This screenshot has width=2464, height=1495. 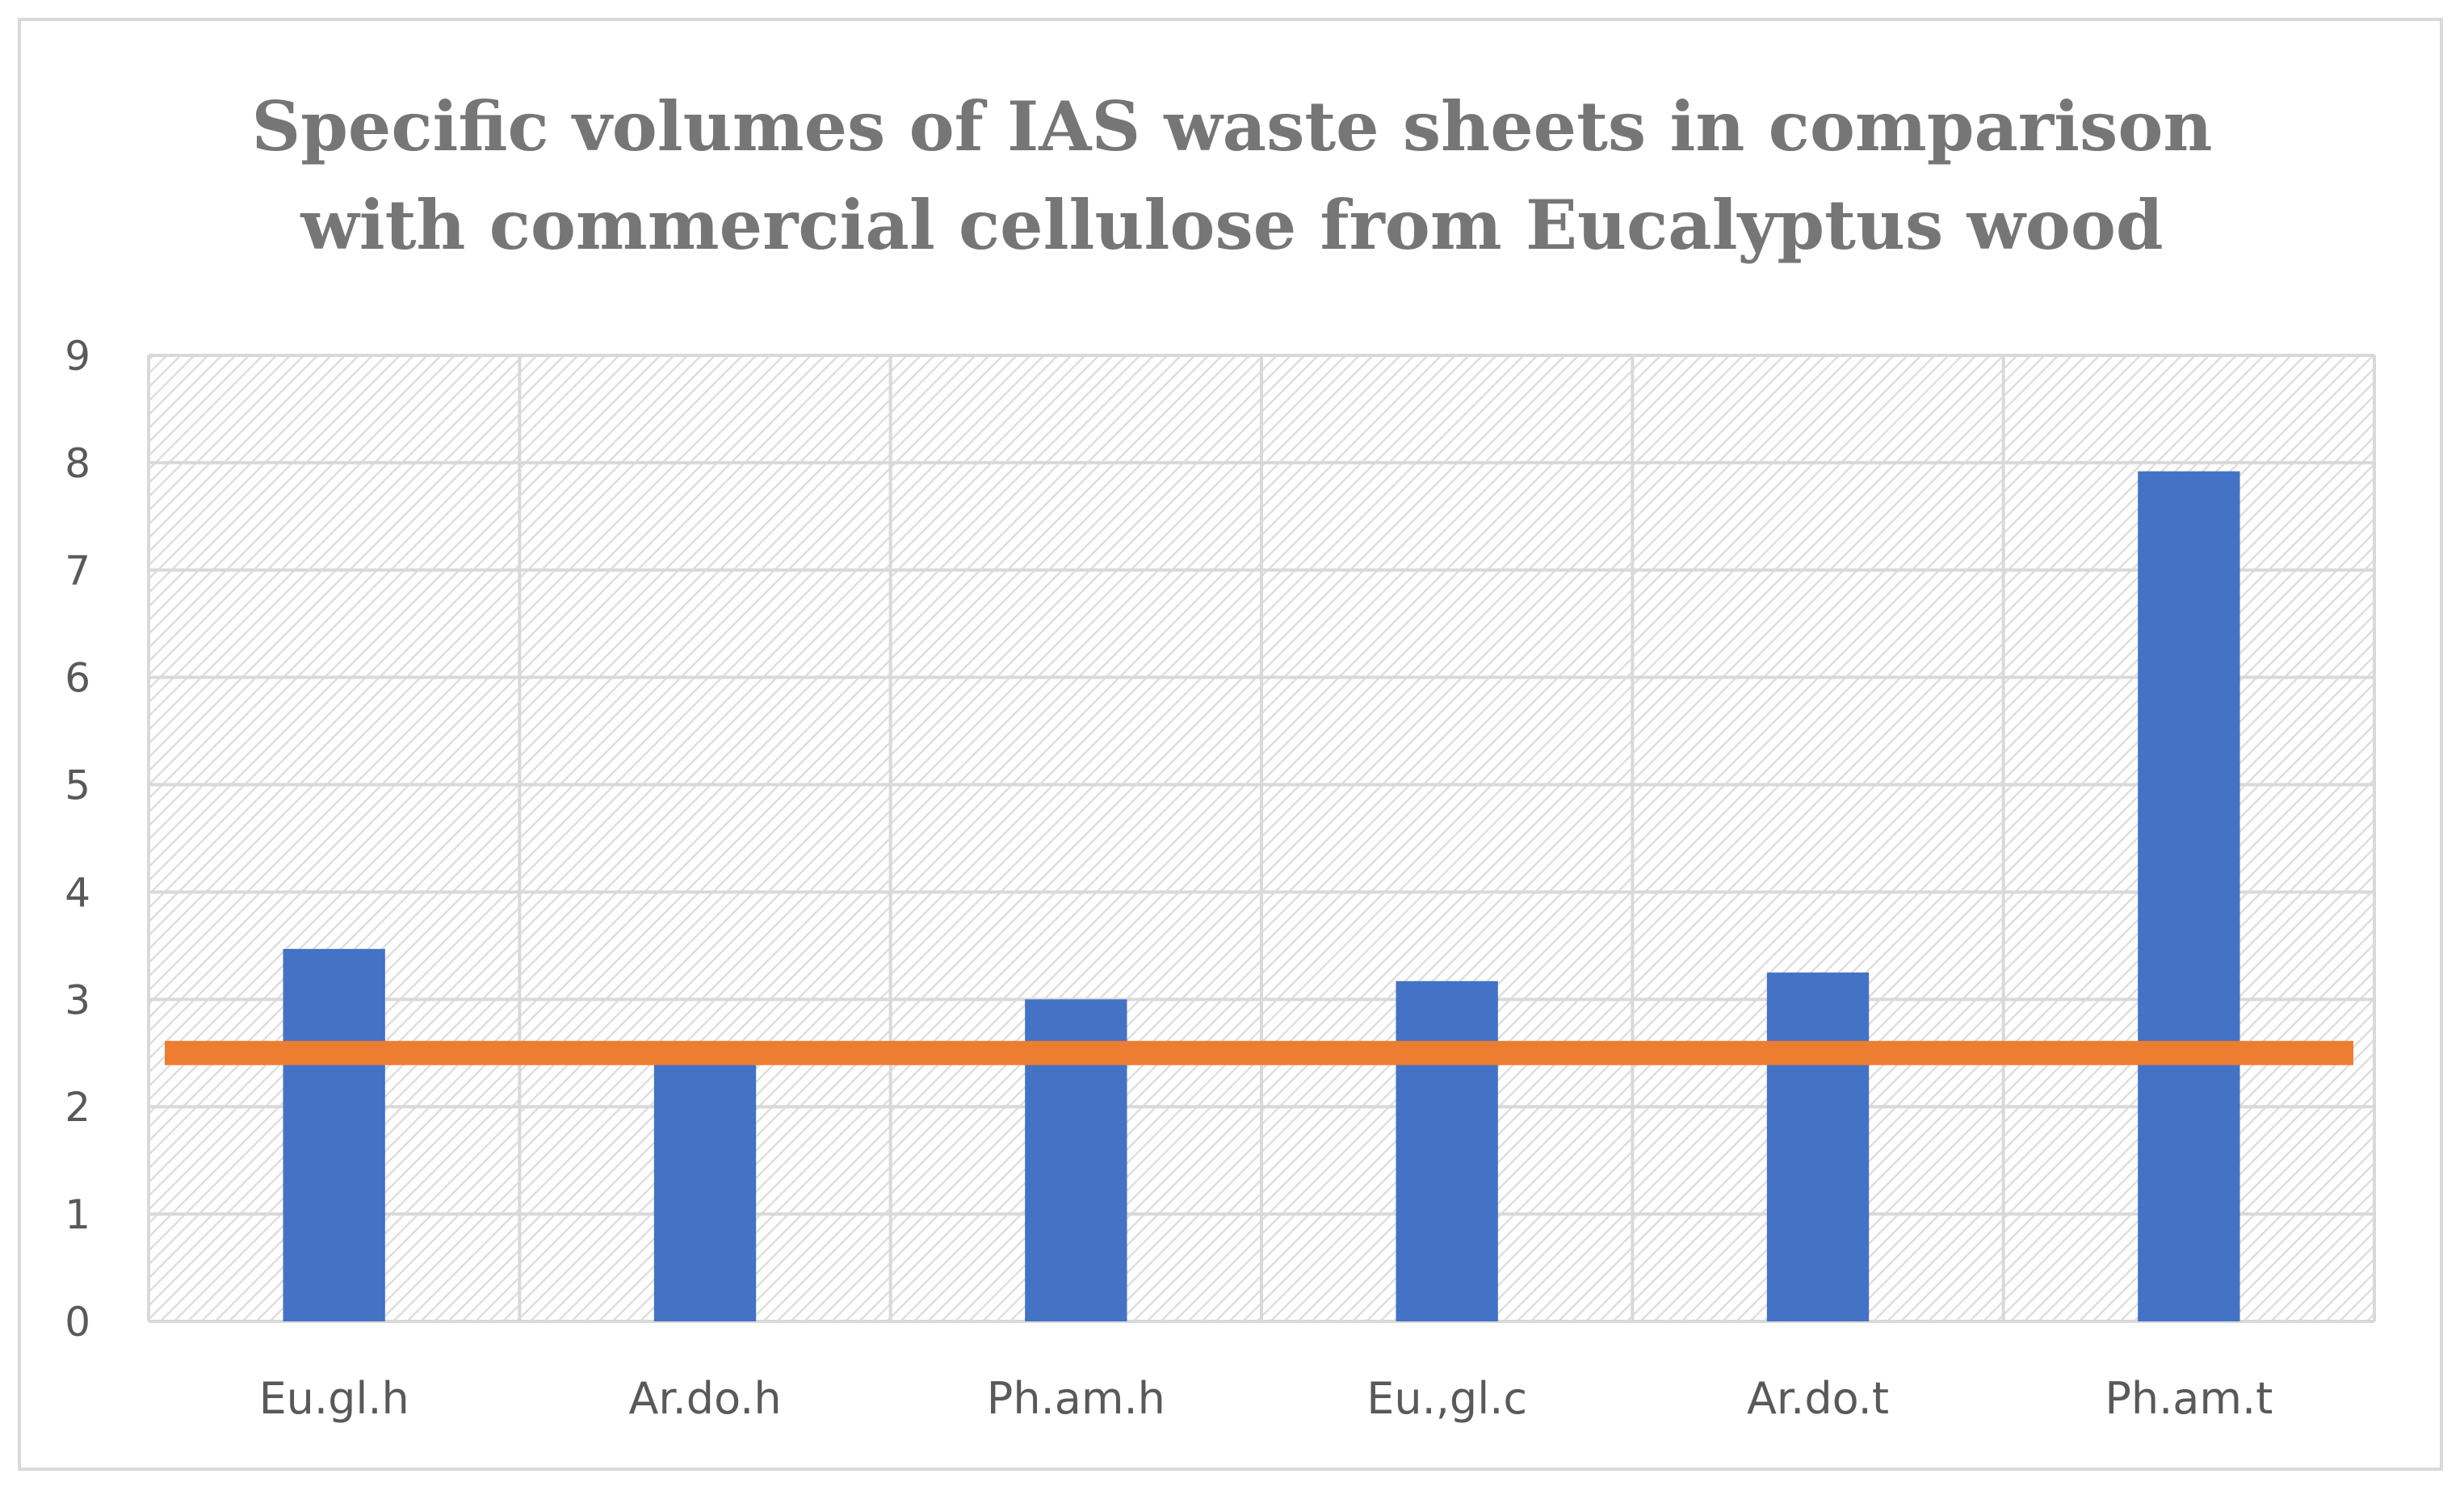 What do you see at coordinates (334, 1398) in the screenshot?
I see `x-tick-label: Eu.gl.h` at bounding box center [334, 1398].